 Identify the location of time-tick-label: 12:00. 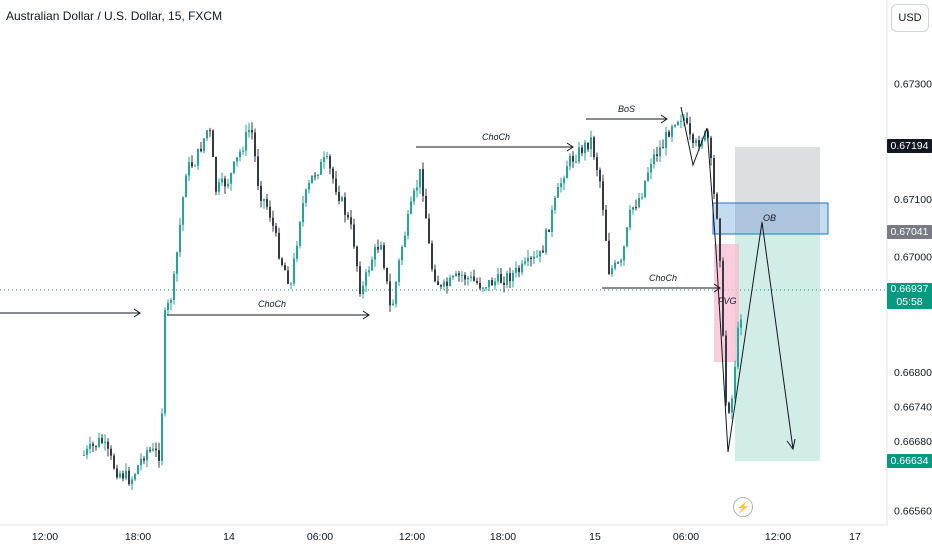
(412, 537).